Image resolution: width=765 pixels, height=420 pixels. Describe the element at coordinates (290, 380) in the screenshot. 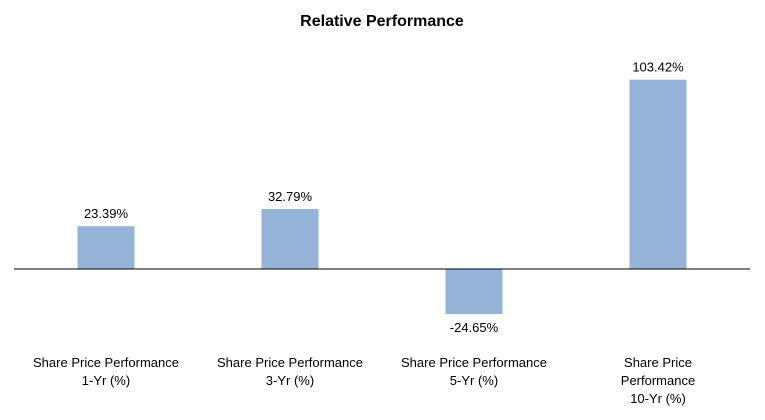

I see `category-label-2-line-2: 3-Yr (%)` at that location.